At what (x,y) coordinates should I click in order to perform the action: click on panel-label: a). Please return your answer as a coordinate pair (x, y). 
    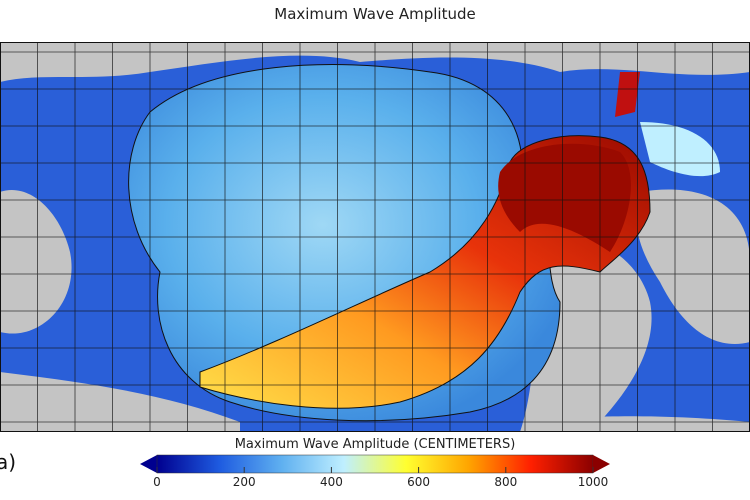
    Looking at the image, I should click on (8, 462).